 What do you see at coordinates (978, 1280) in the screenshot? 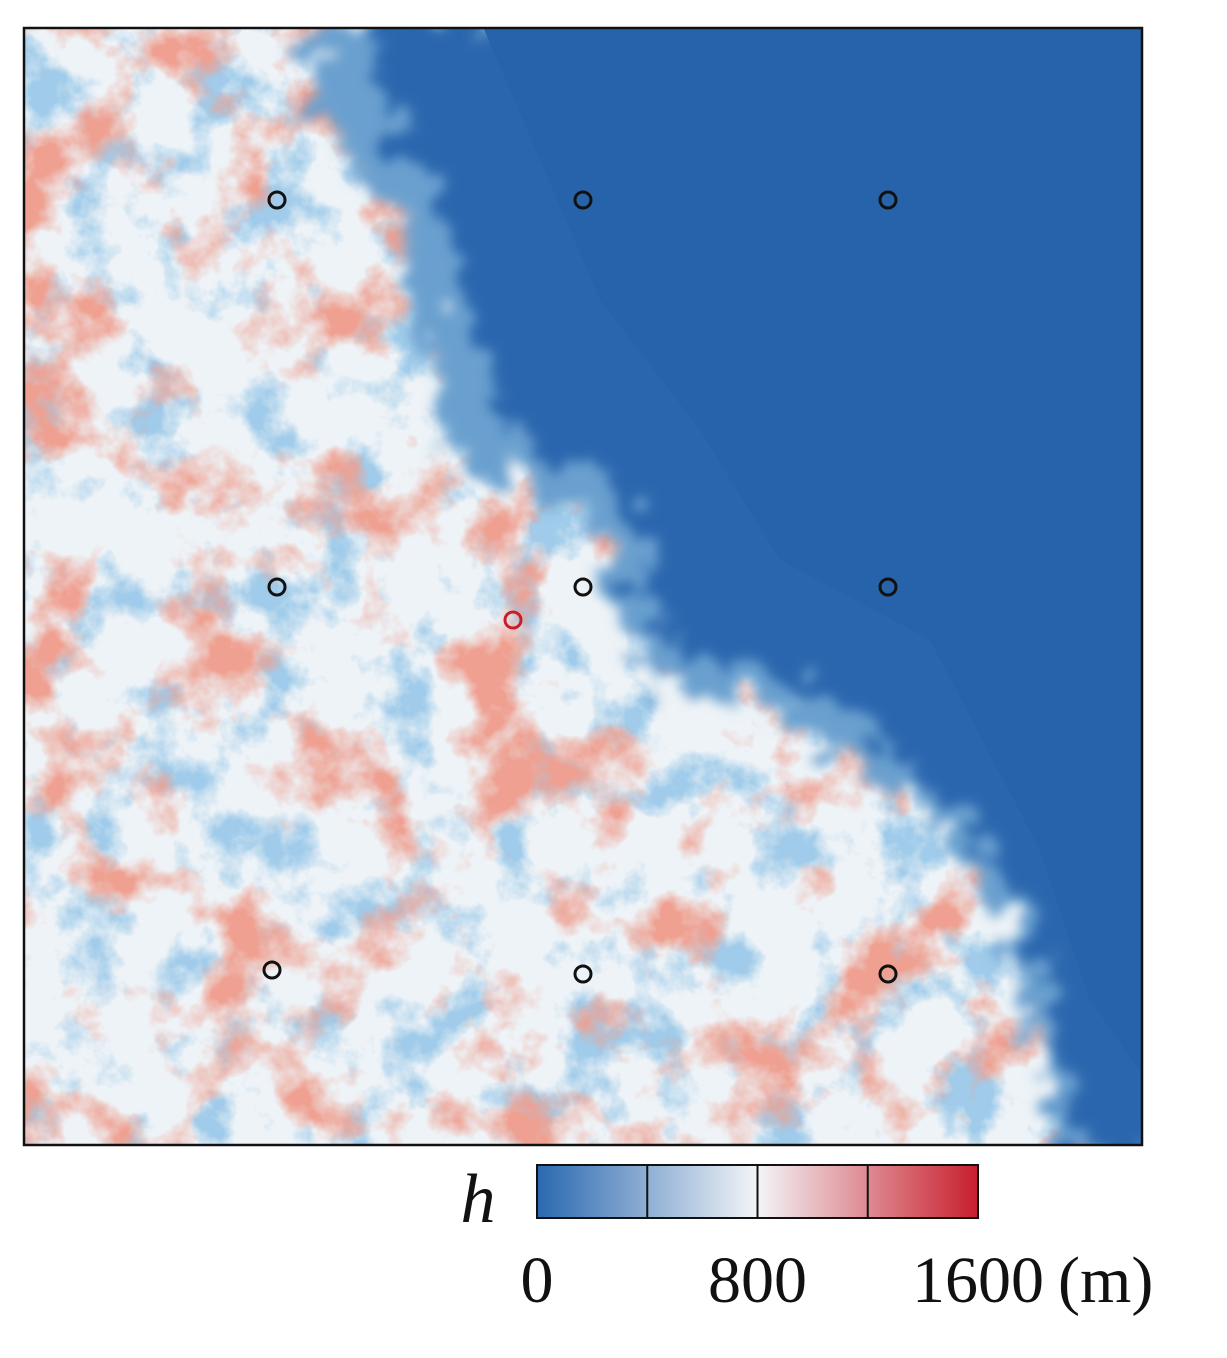
I see `colorbar-tick-label: 1600` at bounding box center [978, 1280].